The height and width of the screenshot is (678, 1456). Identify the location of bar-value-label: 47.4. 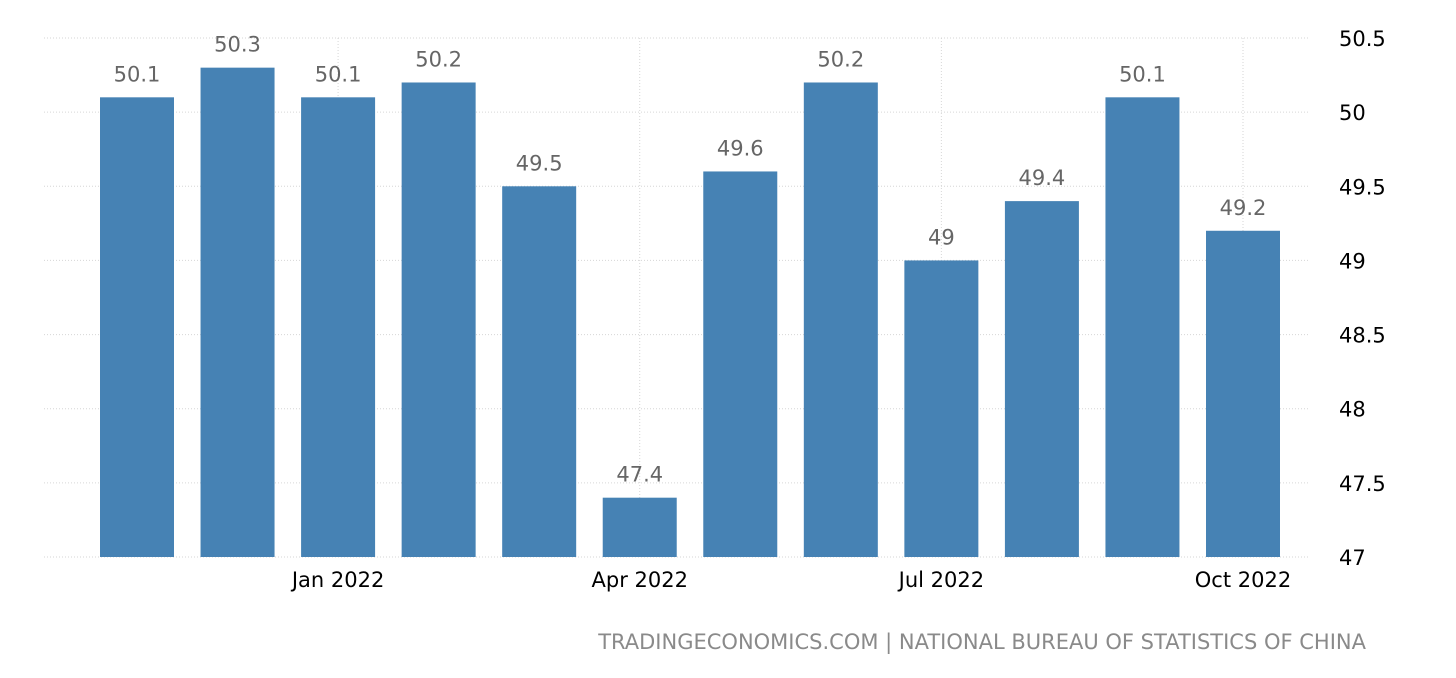
(639, 475).